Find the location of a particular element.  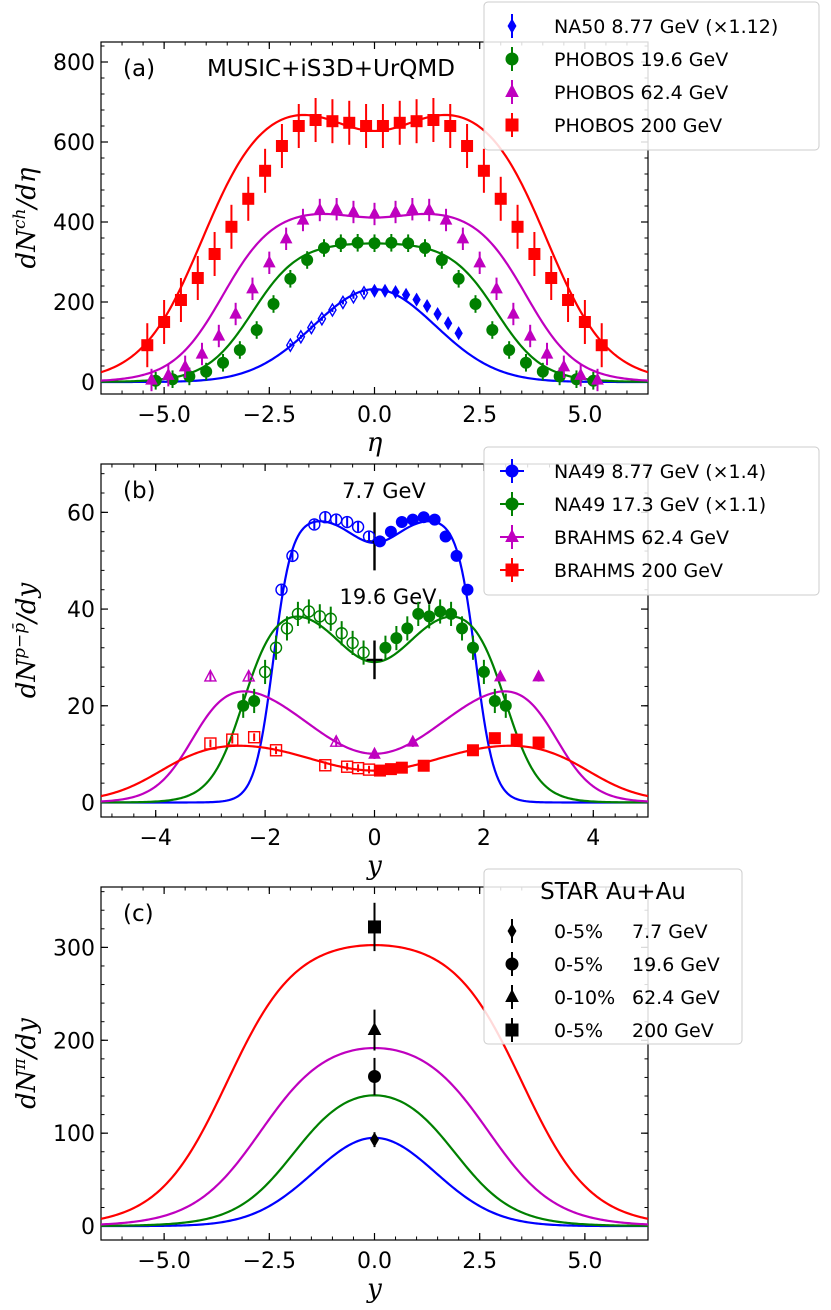

x-tick-label: −2.5 is located at coordinates (269, 415).